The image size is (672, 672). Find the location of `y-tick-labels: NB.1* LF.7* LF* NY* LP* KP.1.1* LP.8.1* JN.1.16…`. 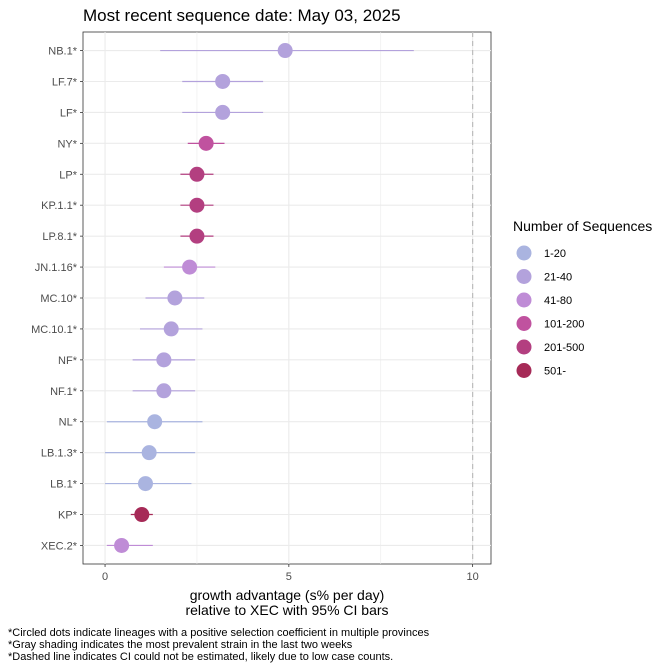

y-tick-labels: NB.1* LF.7* LF* NY* LP* KP.1.1* LP.8.1* JN.1.16… is located at coordinates (57, 299).